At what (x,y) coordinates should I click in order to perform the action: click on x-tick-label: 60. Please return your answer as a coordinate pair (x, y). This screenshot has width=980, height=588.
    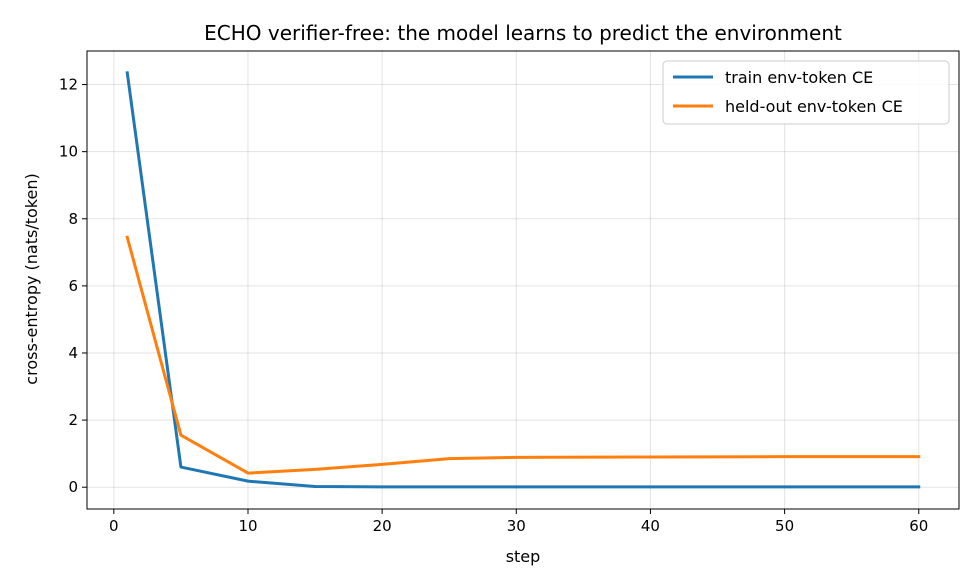
    Looking at the image, I should click on (918, 526).